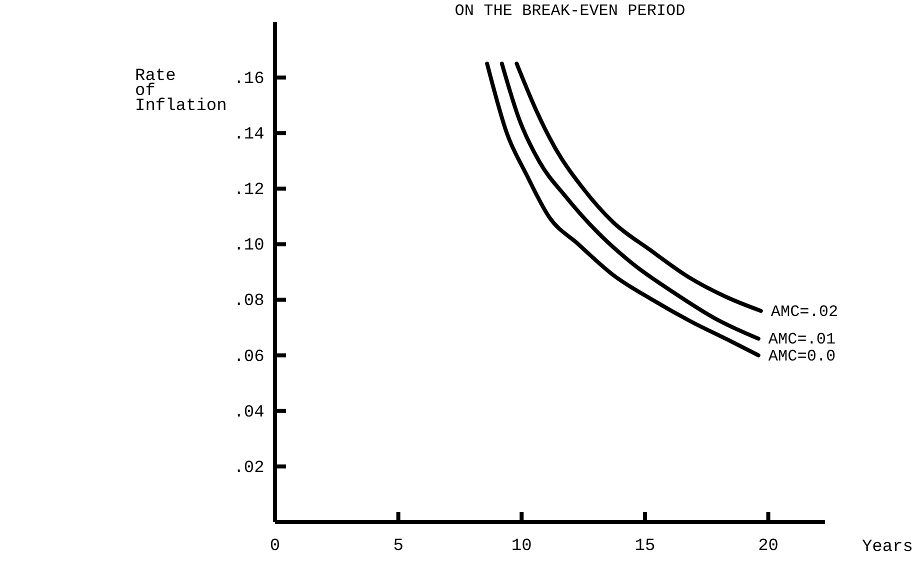 Image resolution: width=918 pixels, height=566 pixels. I want to click on chart-title: ON THE BREAK-EVEN PERIOD, so click(570, 11).